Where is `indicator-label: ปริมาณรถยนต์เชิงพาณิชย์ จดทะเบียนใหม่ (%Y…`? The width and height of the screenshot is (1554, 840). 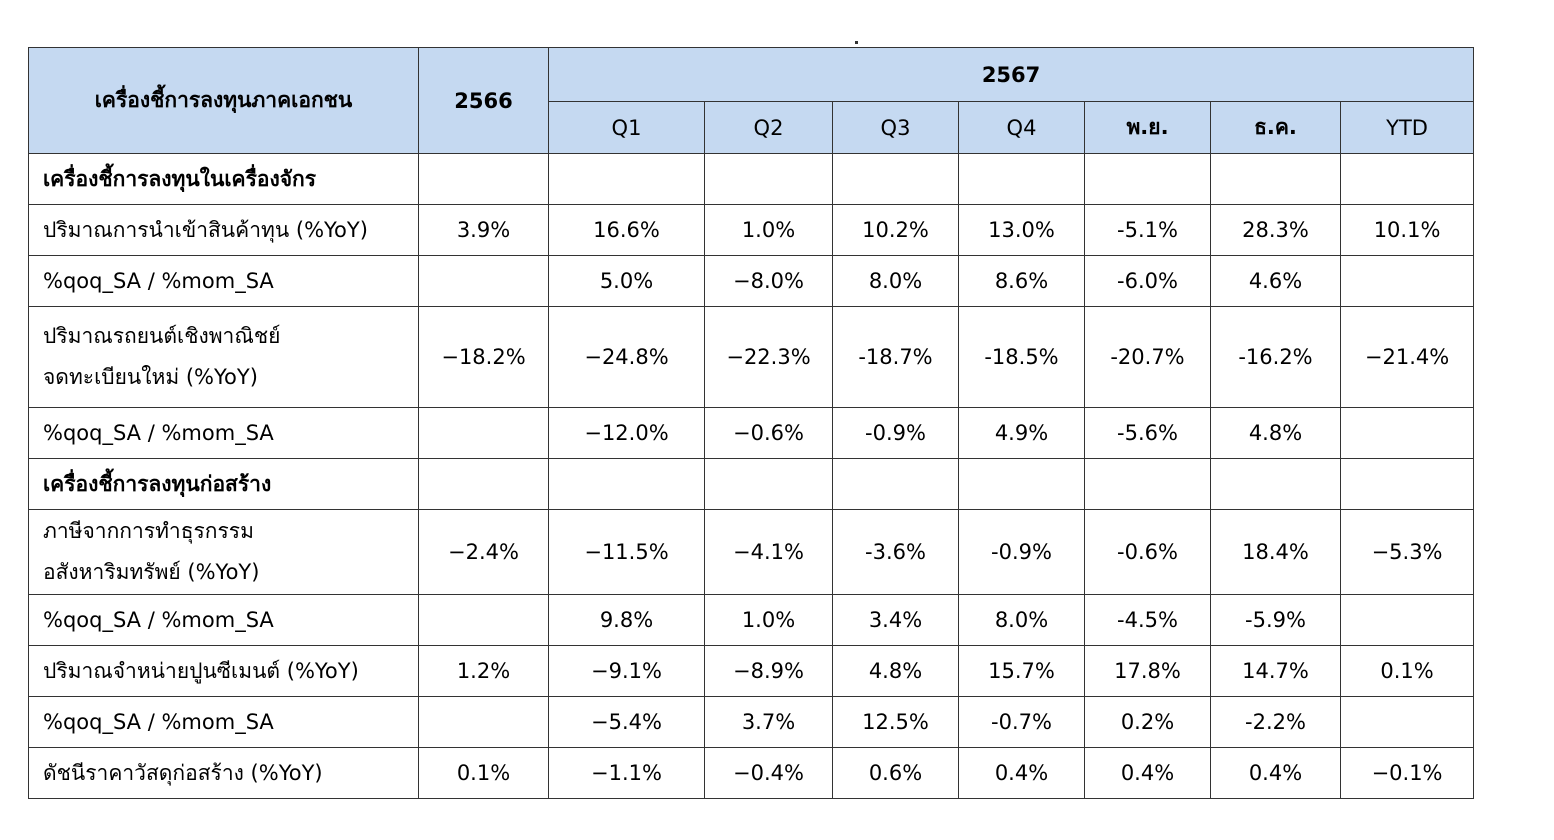
indicator-label: ปริมาณรถยนต์เชิงพาณิชย์ จดทะเบียนใหม่ (%Y… is located at coordinates (223, 357).